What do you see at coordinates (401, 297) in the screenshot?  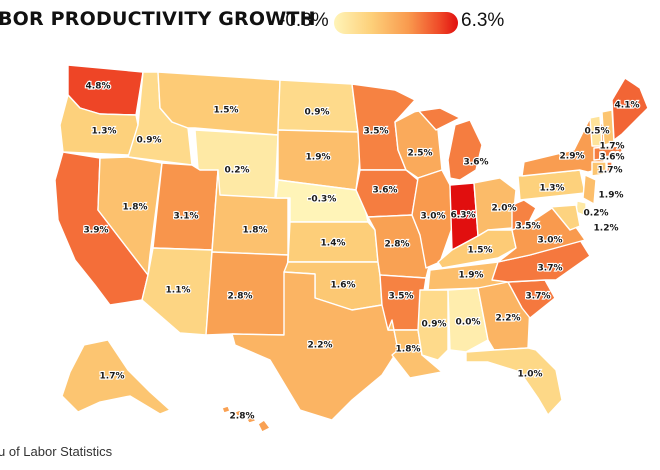 I see `state-label-ar: 3.5%` at bounding box center [401, 297].